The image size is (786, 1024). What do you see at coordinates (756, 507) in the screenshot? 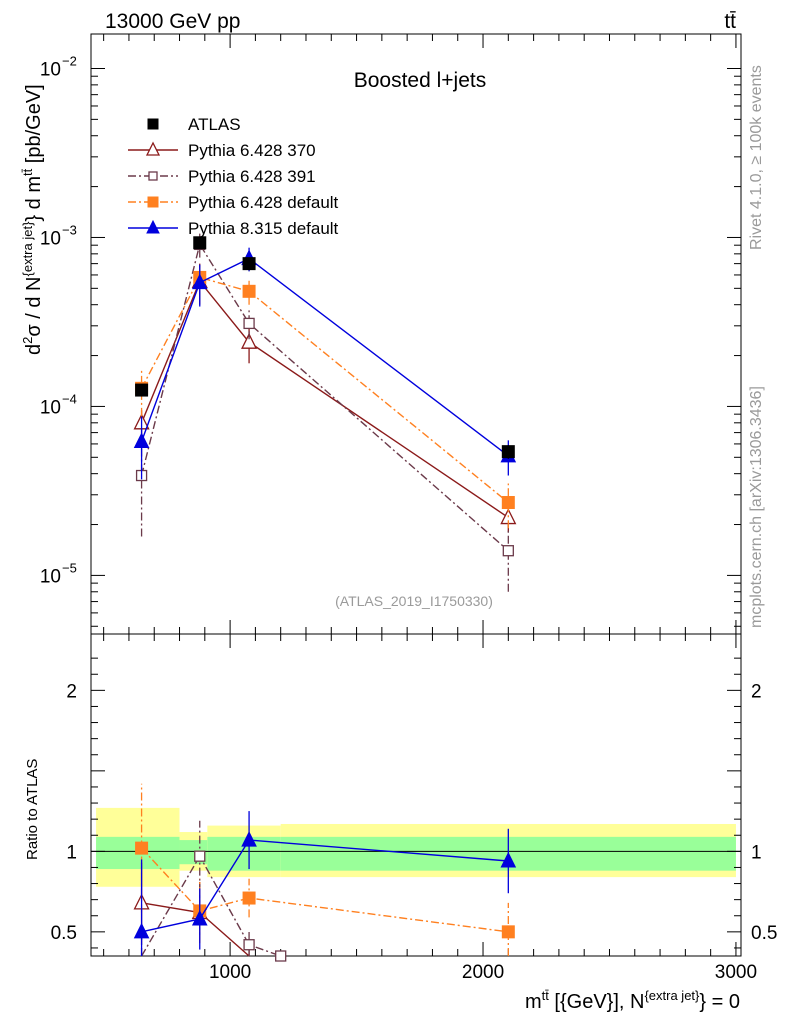
I see `side-text-mcplots: mcplots.cern.ch [arXiv:1306.3436]` at bounding box center [756, 507].